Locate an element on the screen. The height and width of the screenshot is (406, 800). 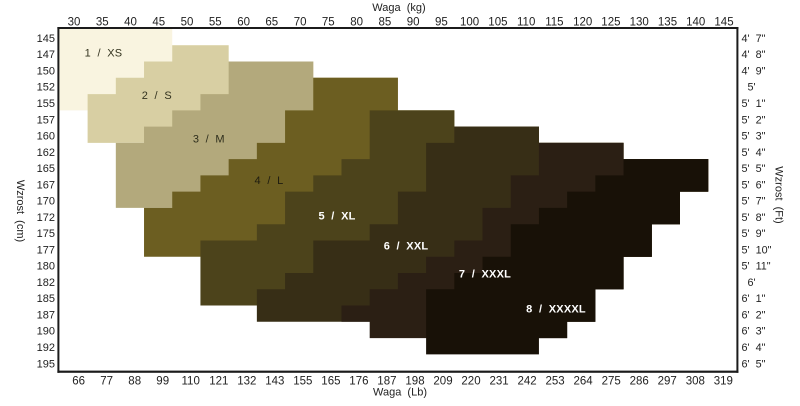
svg-text: 5' 1" is located at coordinates (754, 104).